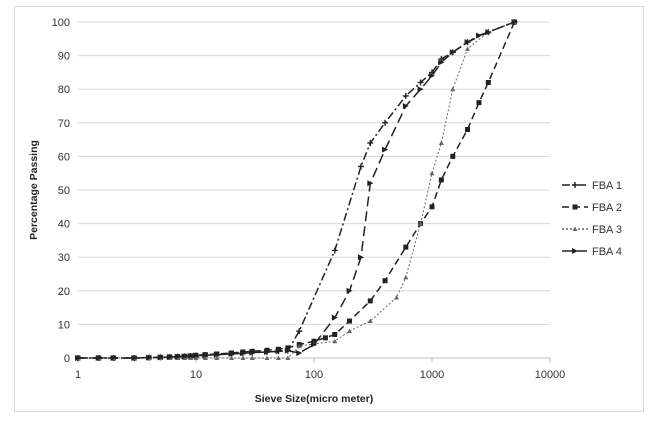  What do you see at coordinates (64, 292) in the screenshot?
I see `y-tick-label: 20` at bounding box center [64, 292].